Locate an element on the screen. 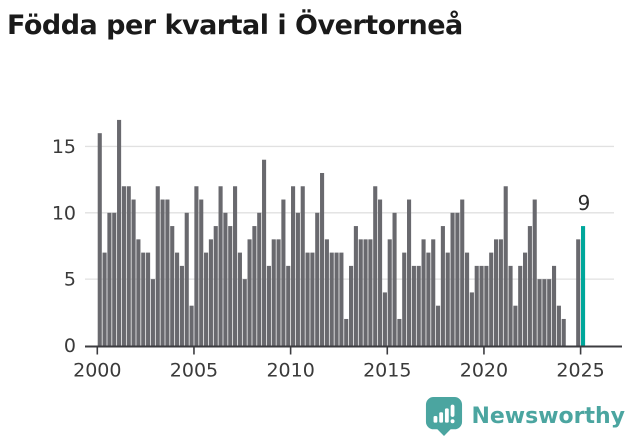  x-tick-label-2005: 2005 is located at coordinates (194, 371).